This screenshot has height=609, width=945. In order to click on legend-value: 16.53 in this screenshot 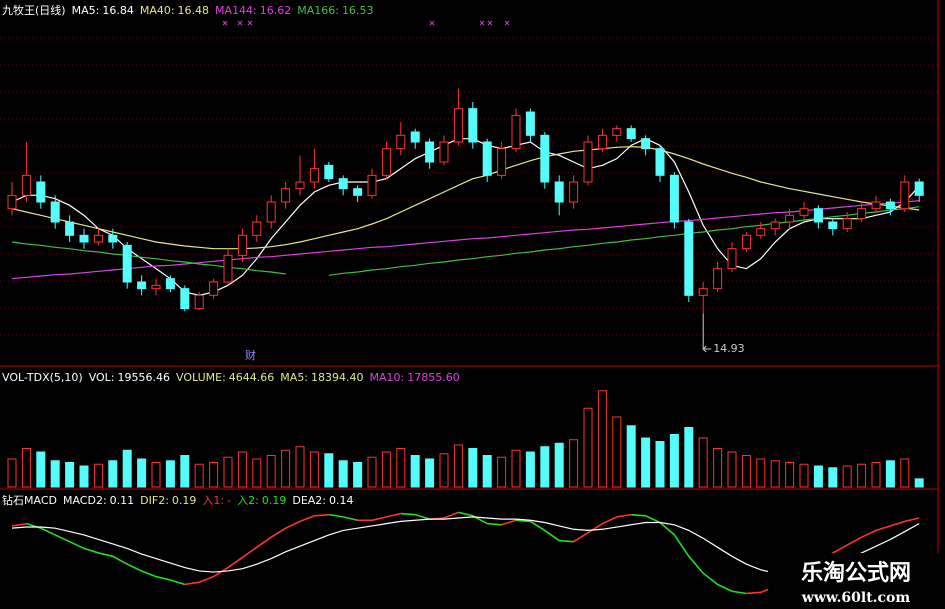, I will do `click(358, 10)`.